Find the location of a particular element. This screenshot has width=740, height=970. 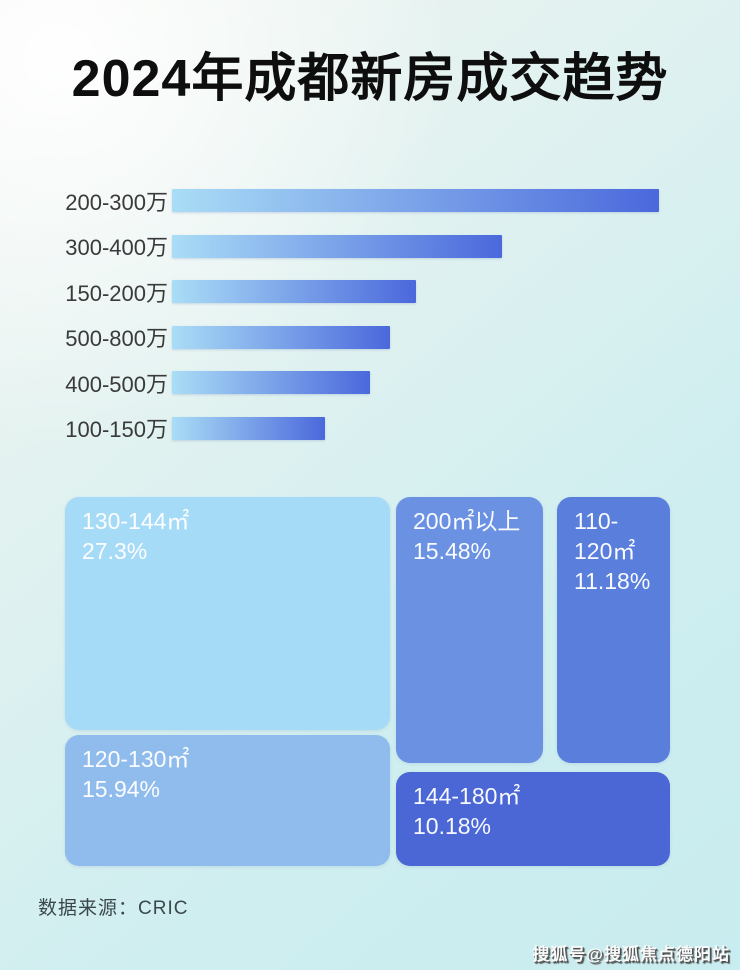

treemap-tile-value: 15.48% is located at coordinates (452, 550).